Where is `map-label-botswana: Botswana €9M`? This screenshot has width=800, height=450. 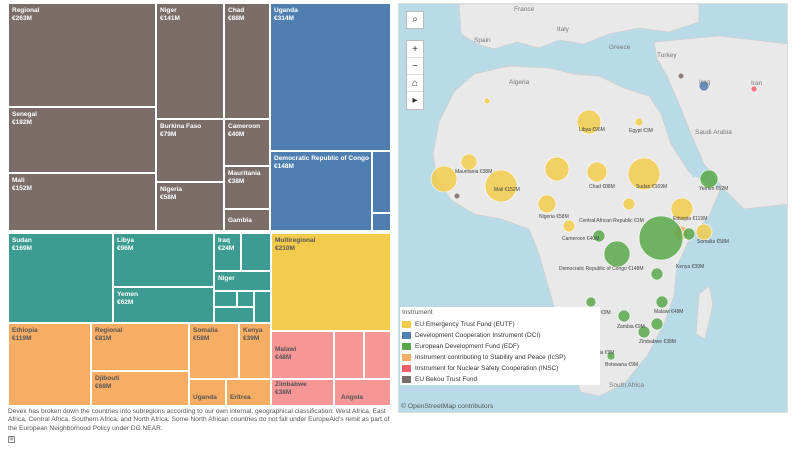 map-label-botswana: Botswana €9M is located at coordinates (622, 365).